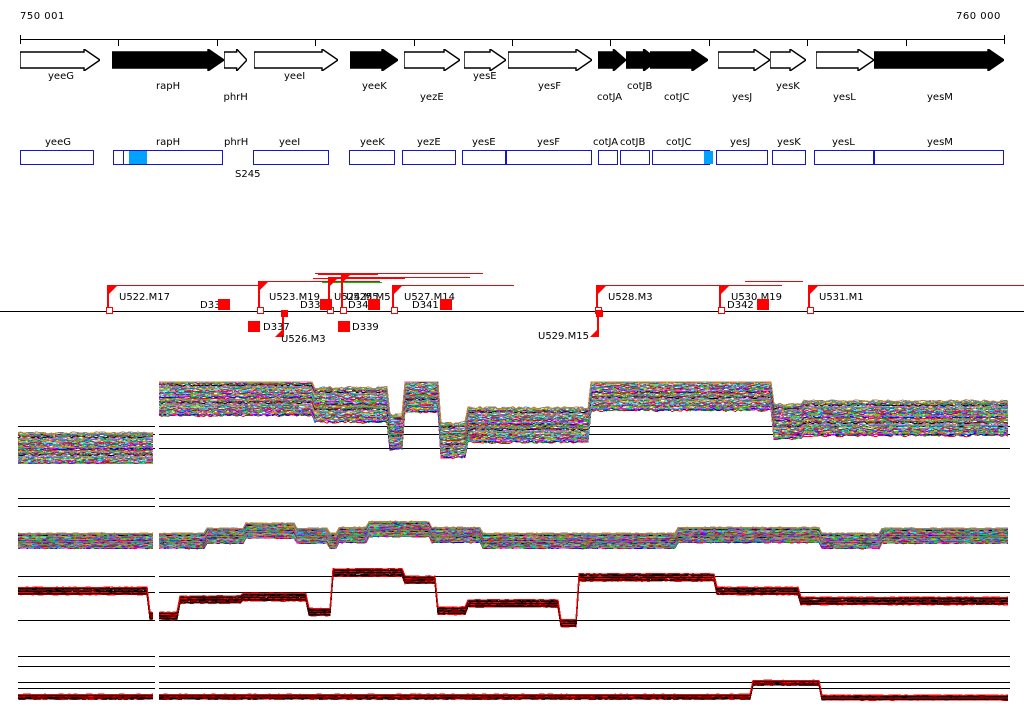  I want to click on terminator-label-D339: D339, so click(365, 327).